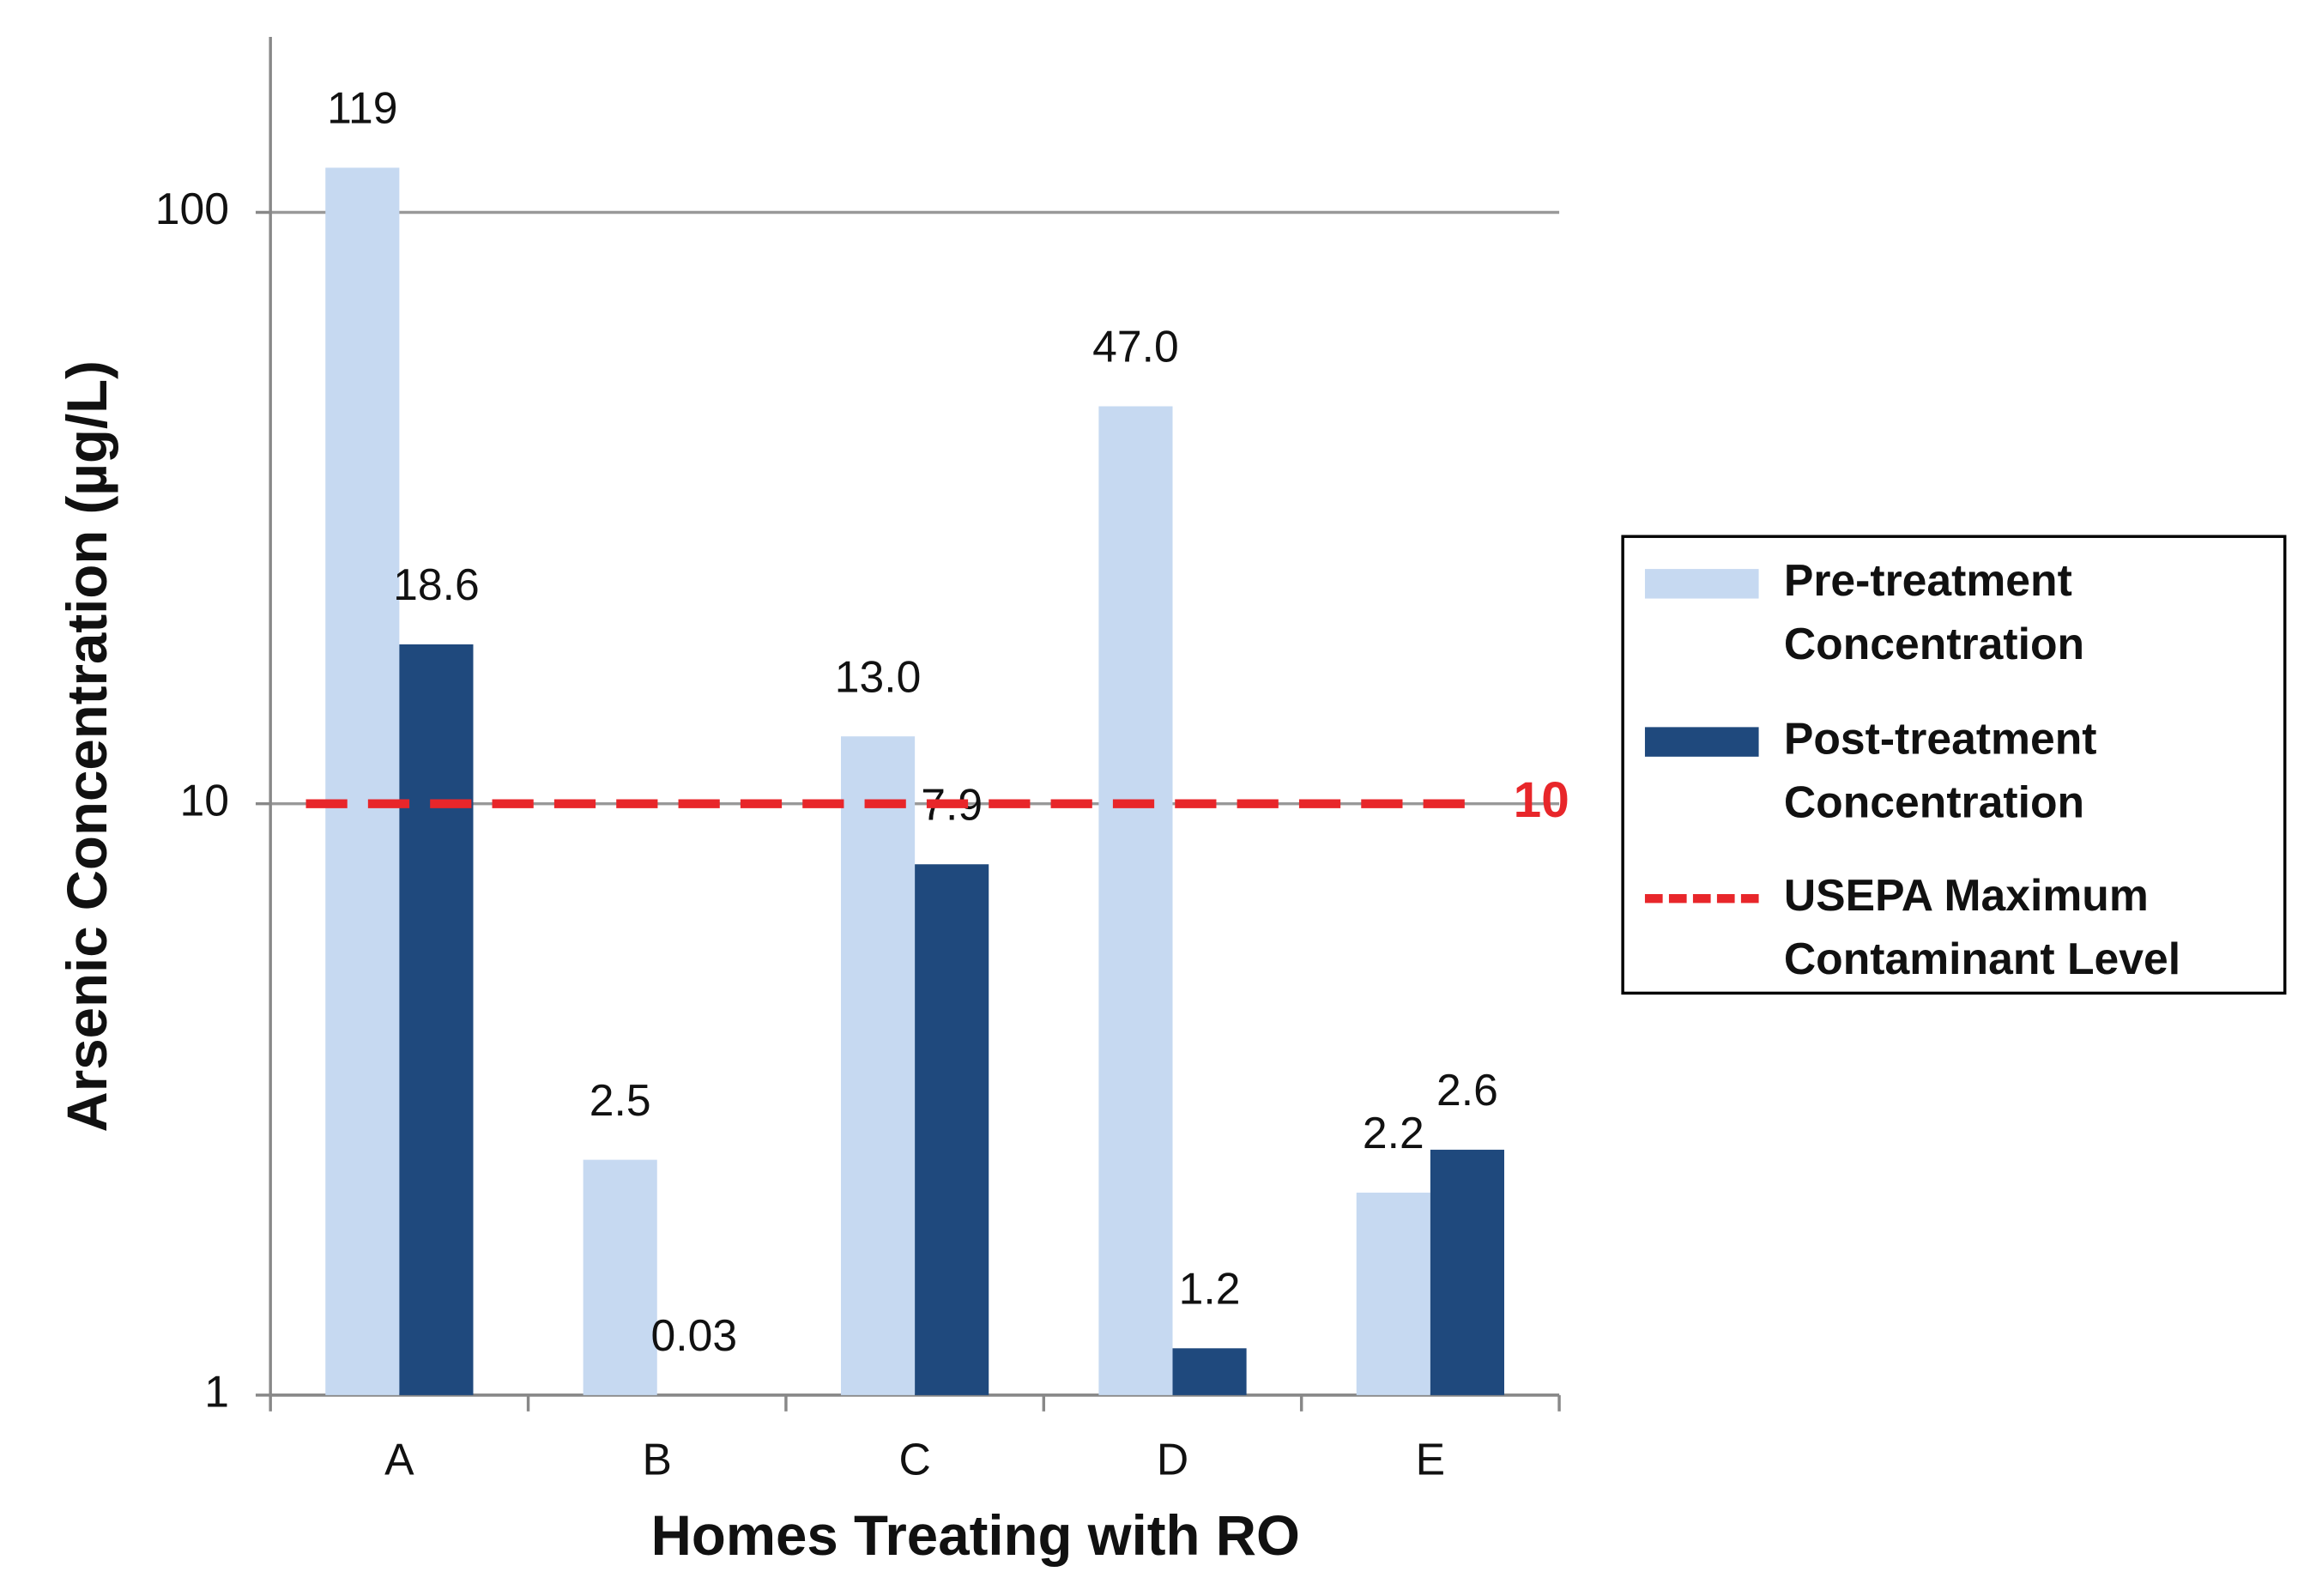  Describe the element at coordinates (1172, 1460) in the screenshot. I see `x-tick-label: D` at that location.